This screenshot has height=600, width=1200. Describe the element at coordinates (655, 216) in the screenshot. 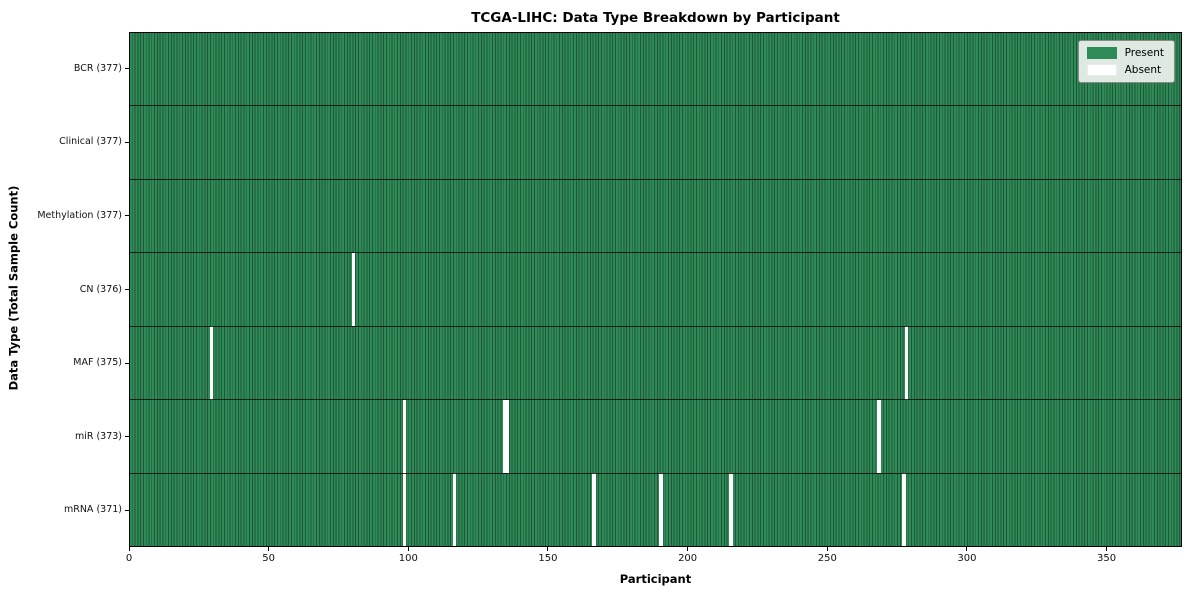

I see `row-Methylation` at that location.